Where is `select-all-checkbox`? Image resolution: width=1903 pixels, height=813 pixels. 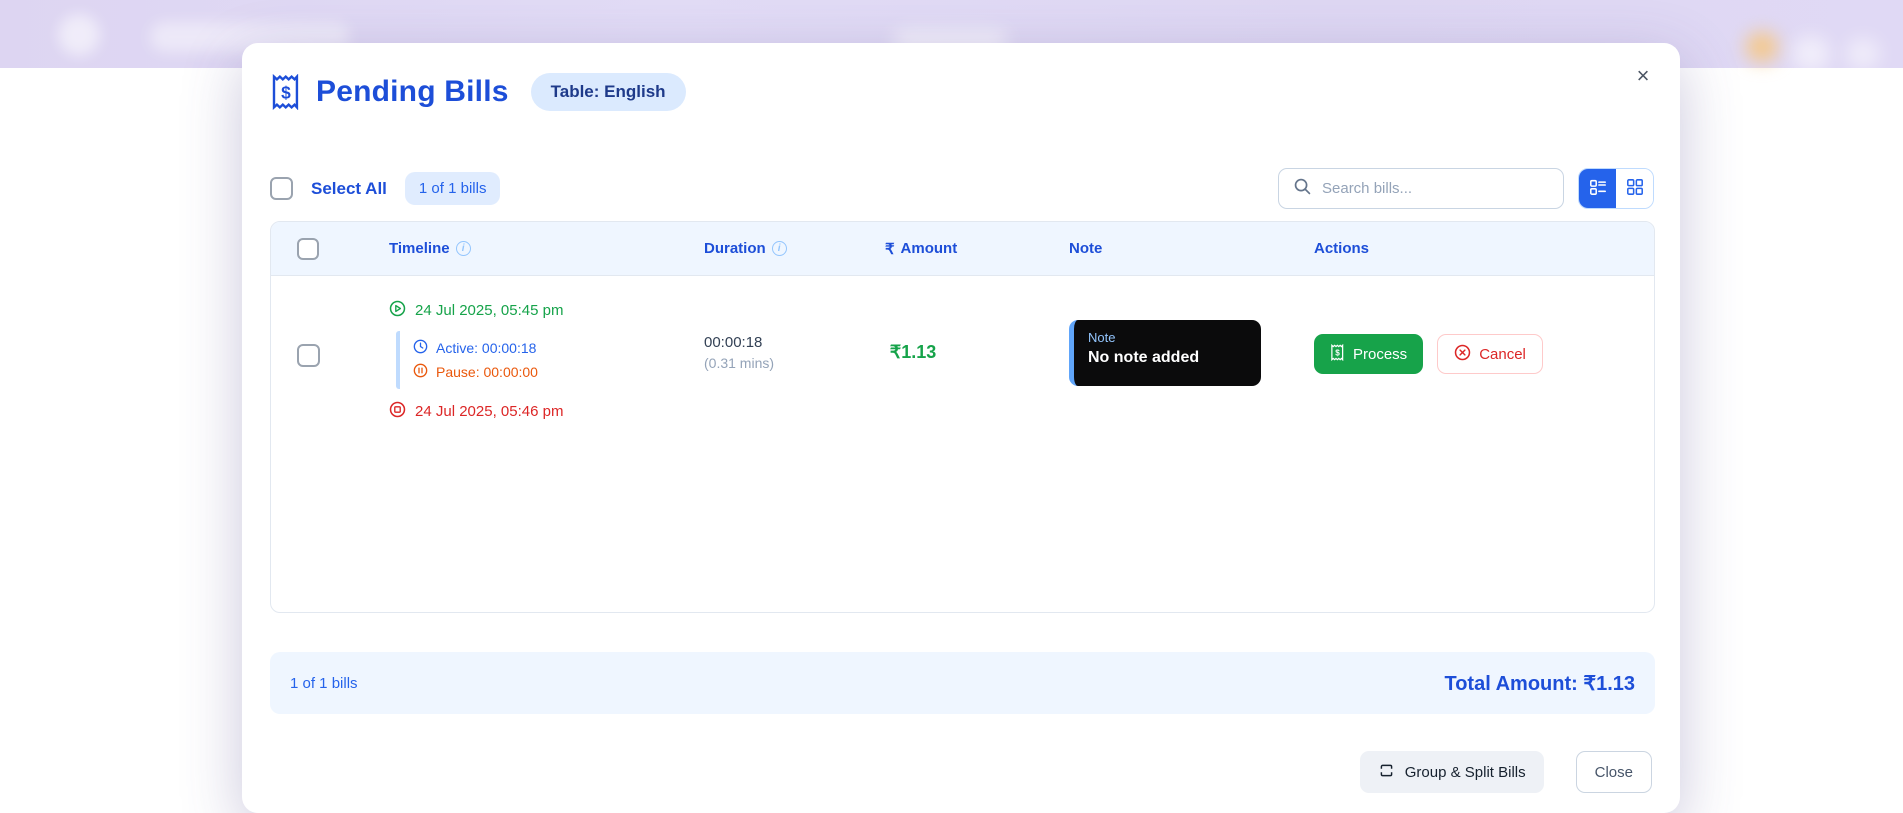 select-all-checkbox is located at coordinates (281, 188).